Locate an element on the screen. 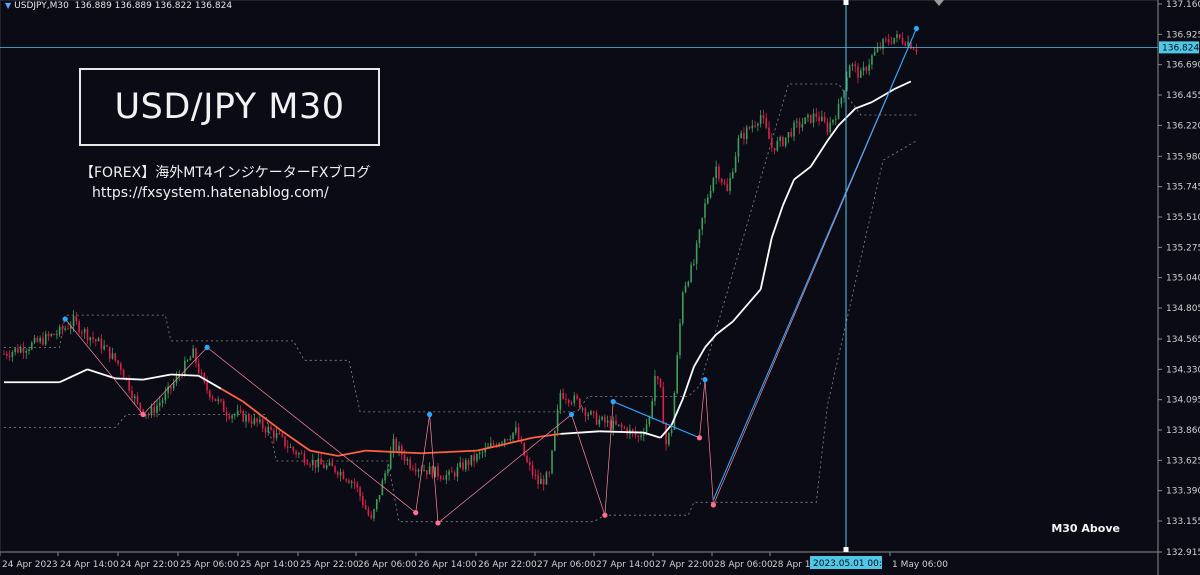  time-tick-label: 27 Apr 06:00 is located at coordinates (566, 565).